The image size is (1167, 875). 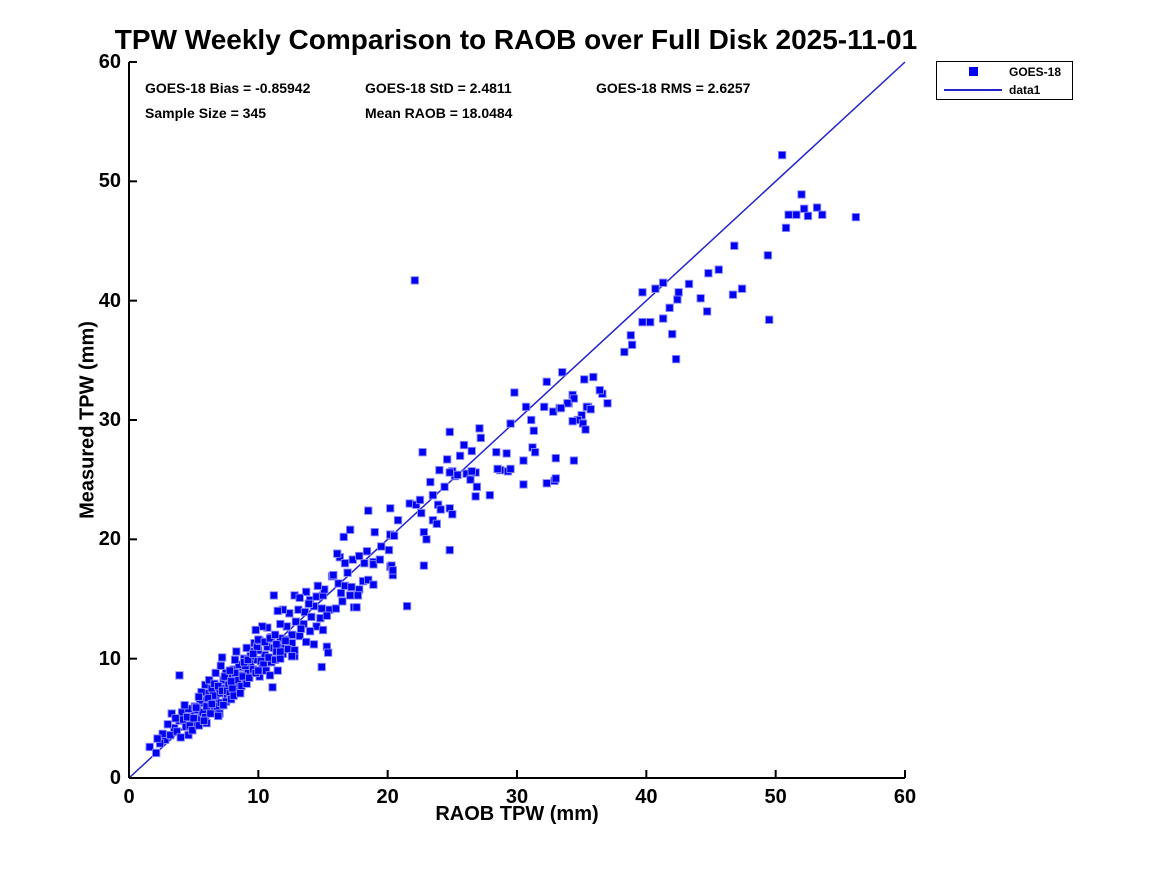 What do you see at coordinates (109, 181) in the screenshot?
I see `y-tick-label: 50` at bounding box center [109, 181].